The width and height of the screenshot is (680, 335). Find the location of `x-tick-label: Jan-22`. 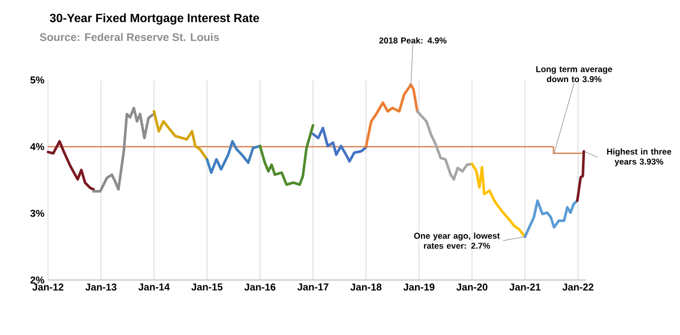

x-tick-label: Jan-22 is located at coordinates (578, 287).